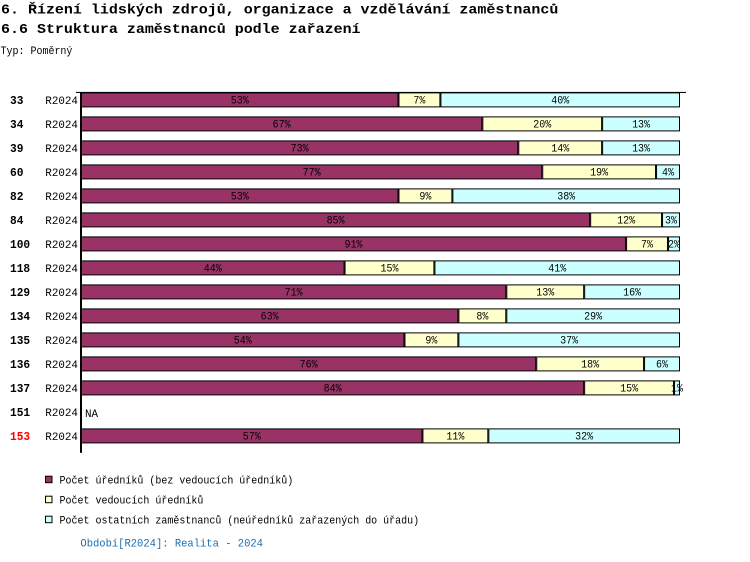 The image size is (750, 562). Describe the element at coordinates (177, 481) in the screenshot. I see `svg-text:Počet úředníků (bez vedoucích: Počet úředníků (bez vedoucích úředníků)` at that location.